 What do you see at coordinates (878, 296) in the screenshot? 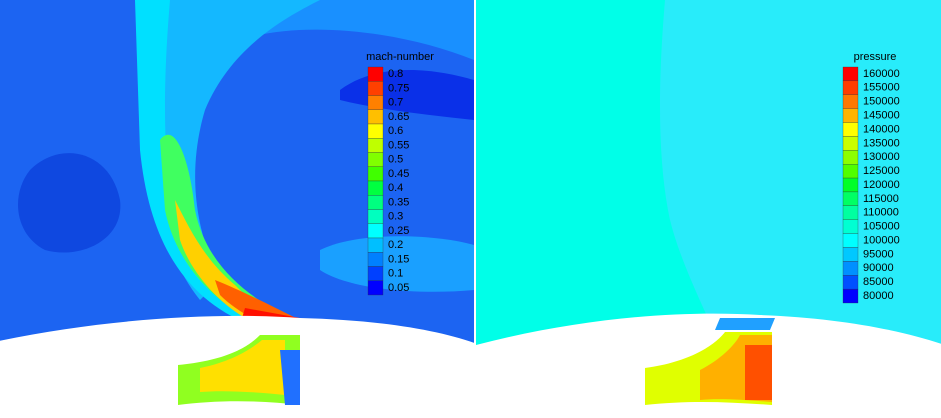
I see `legend-label: 80000` at bounding box center [878, 296].